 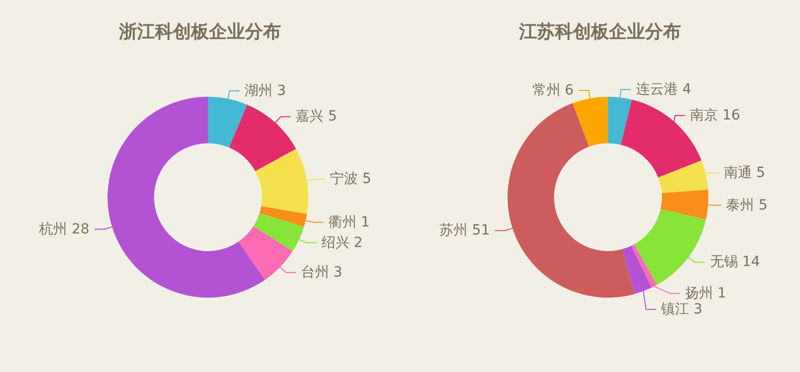 What do you see at coordinates (199, 32) in the screenshot?
I see `chart-title: 浙江科创板企业分布` at bounding box center [199, 32].